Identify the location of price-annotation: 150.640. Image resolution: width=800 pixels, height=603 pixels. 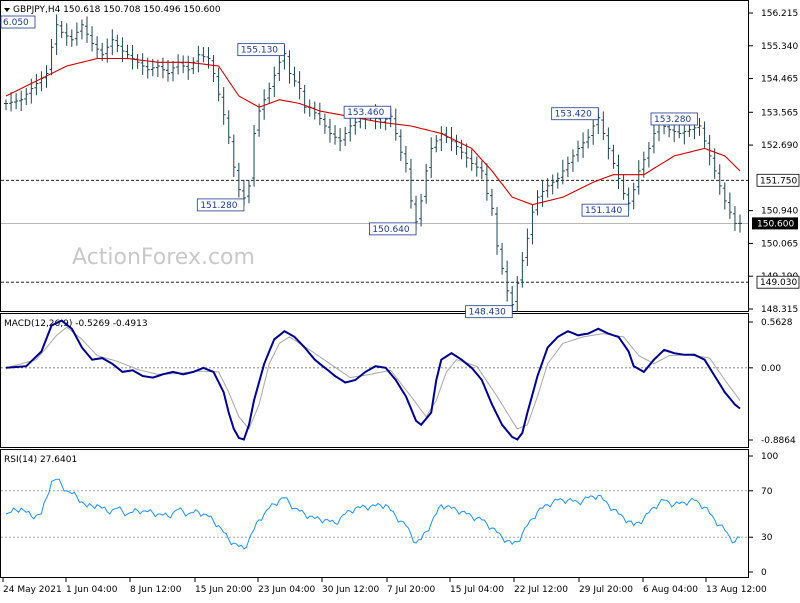
(393, 228).